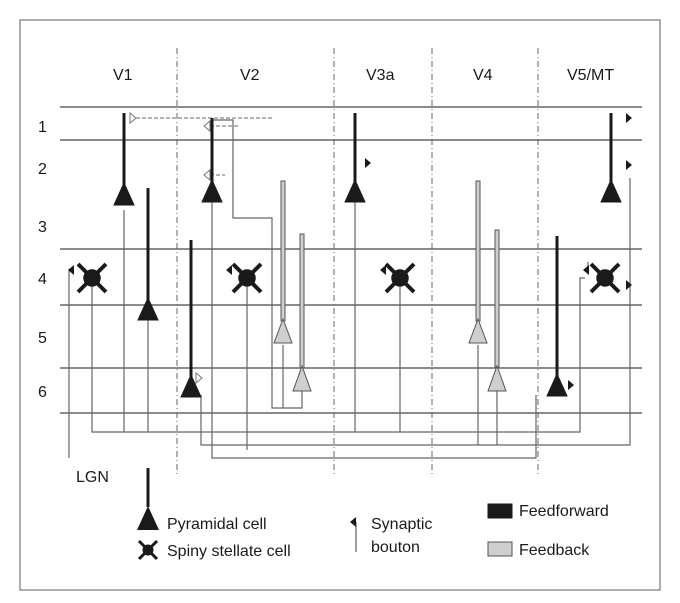 The image size is (680, 603). Describe the element at coordinates (586, 270) in the screenshot. I see `bouton-v5-l4-left` at that location.